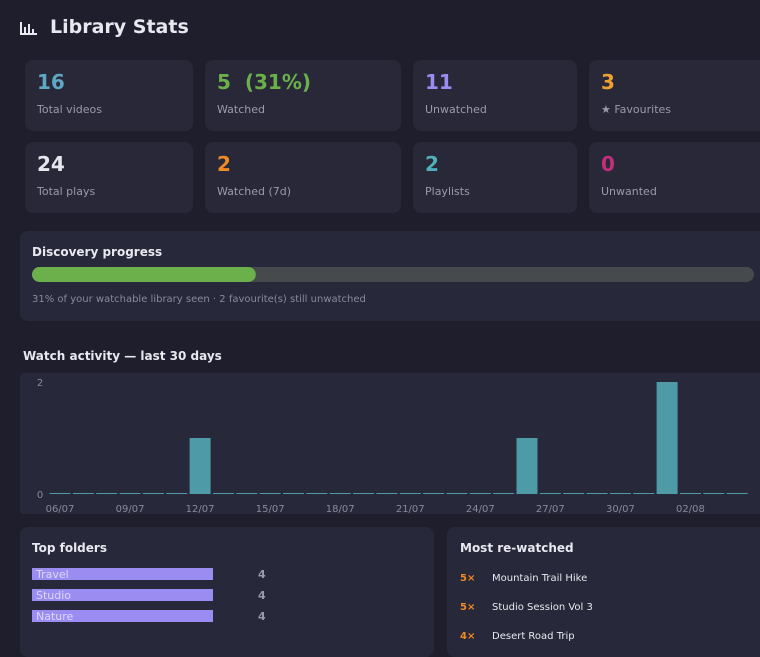  I want to click on folder-name: Travel, so click(52, 574).